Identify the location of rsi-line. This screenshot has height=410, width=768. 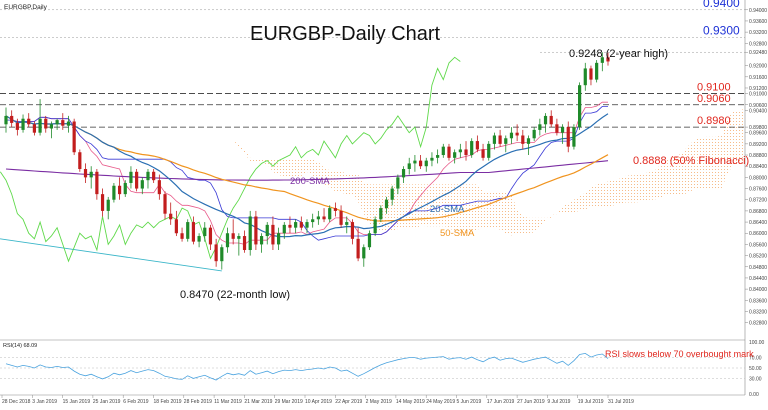
(307, 366).